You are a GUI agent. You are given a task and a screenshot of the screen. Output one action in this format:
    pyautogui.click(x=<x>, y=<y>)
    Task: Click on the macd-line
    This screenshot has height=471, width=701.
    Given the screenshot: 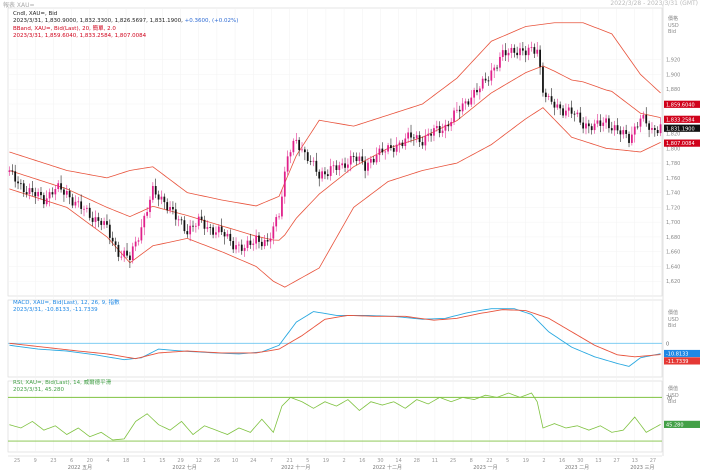 What is the action you would take?
    pyautogui.click(x=335, y=337)
    